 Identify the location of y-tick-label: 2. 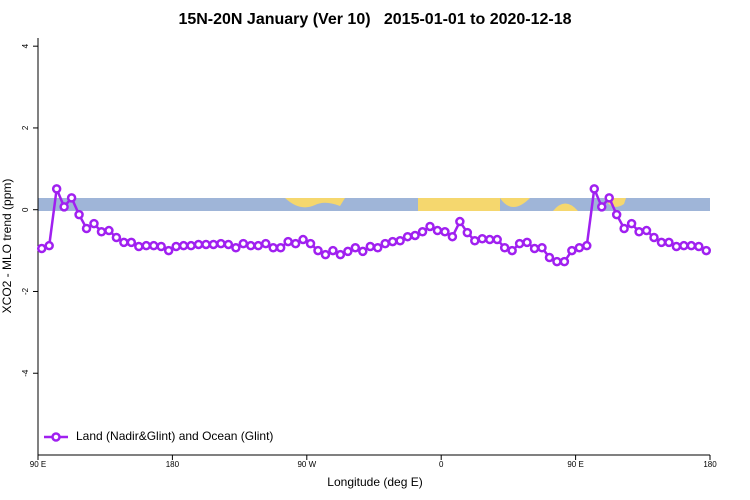
(25, 127).